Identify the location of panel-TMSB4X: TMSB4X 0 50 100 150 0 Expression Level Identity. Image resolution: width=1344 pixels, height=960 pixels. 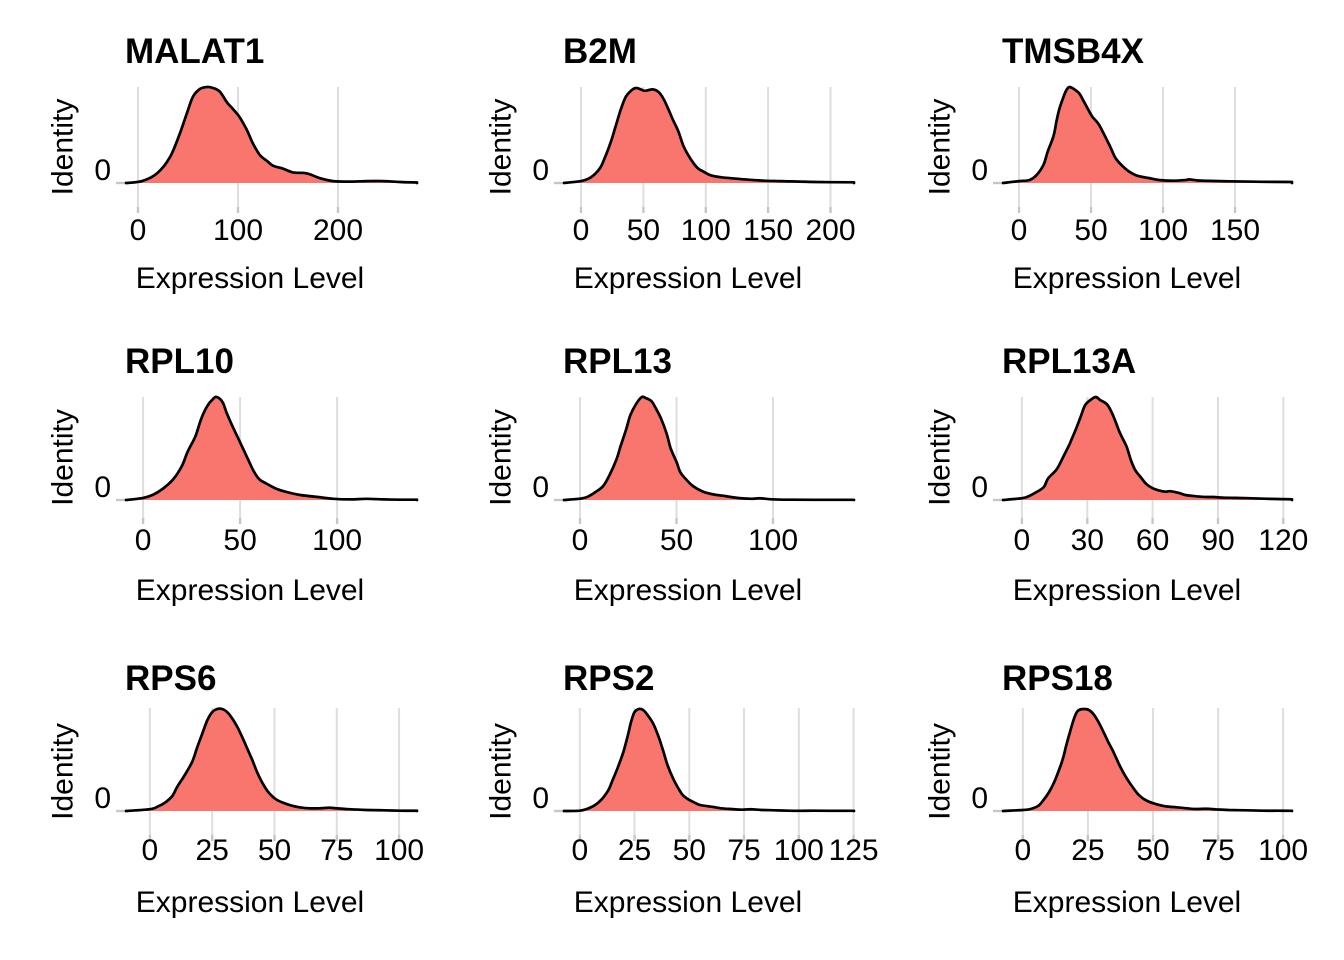
(1109, 163).